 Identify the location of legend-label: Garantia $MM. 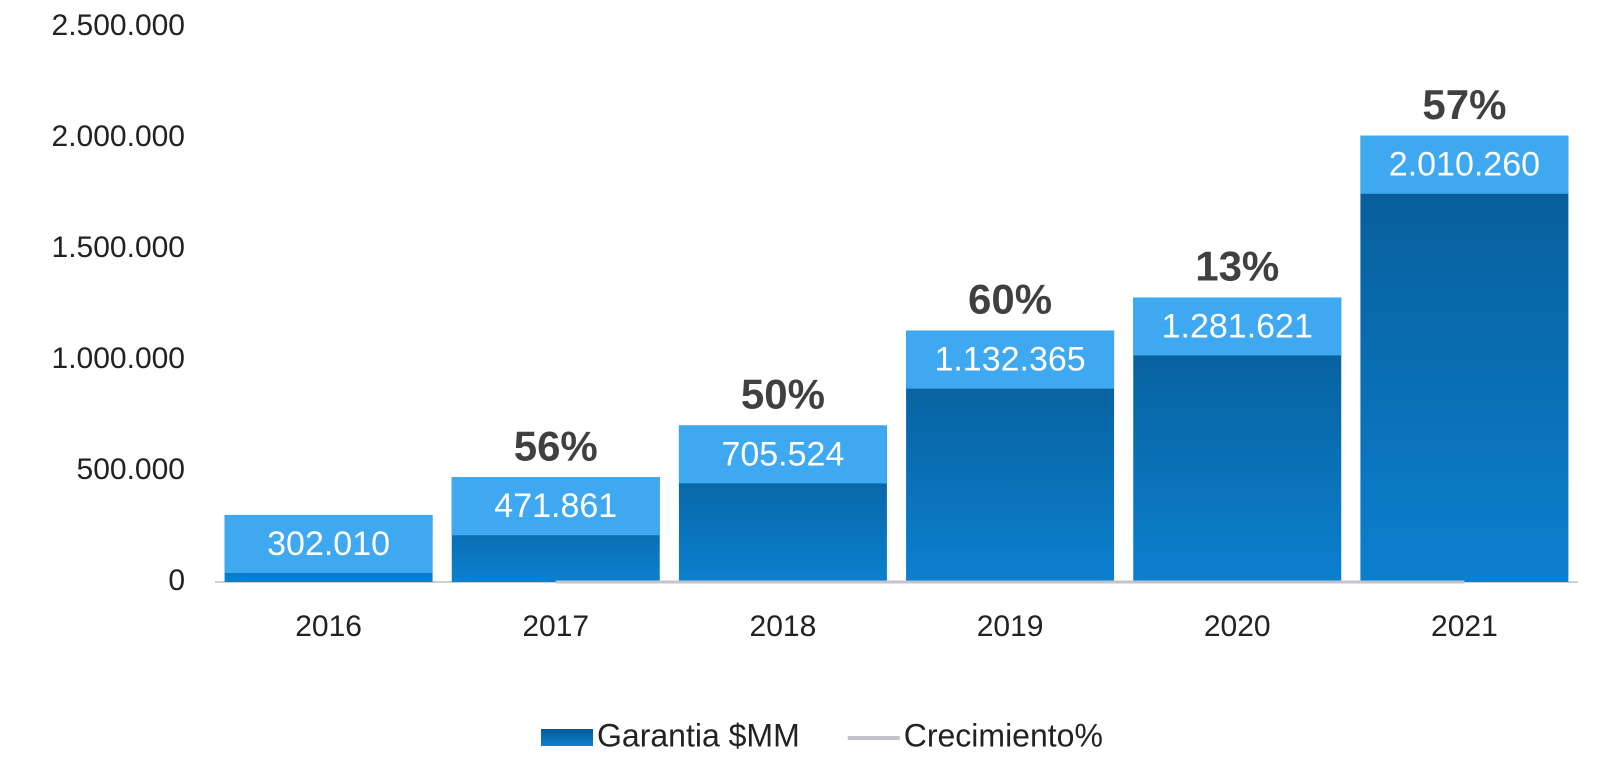
(698, 735).